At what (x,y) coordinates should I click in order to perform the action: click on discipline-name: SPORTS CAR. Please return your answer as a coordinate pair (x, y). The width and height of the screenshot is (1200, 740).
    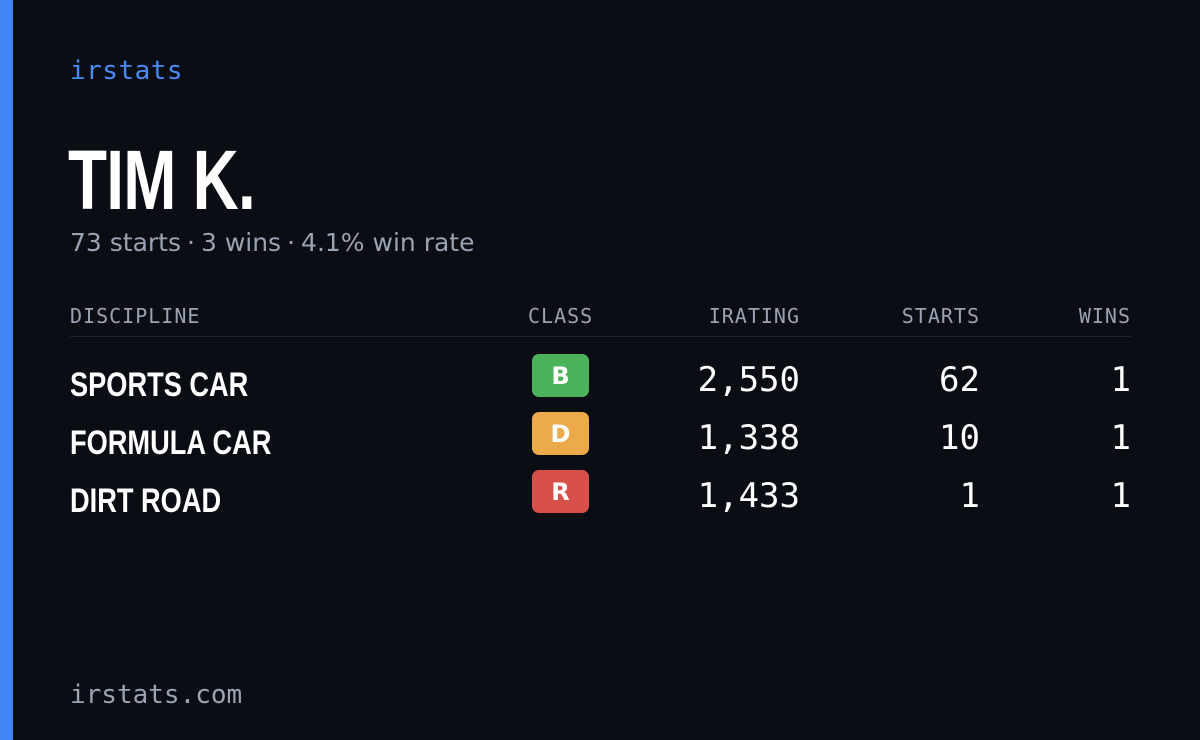
    Looking at the image, I should click on (159, 385).